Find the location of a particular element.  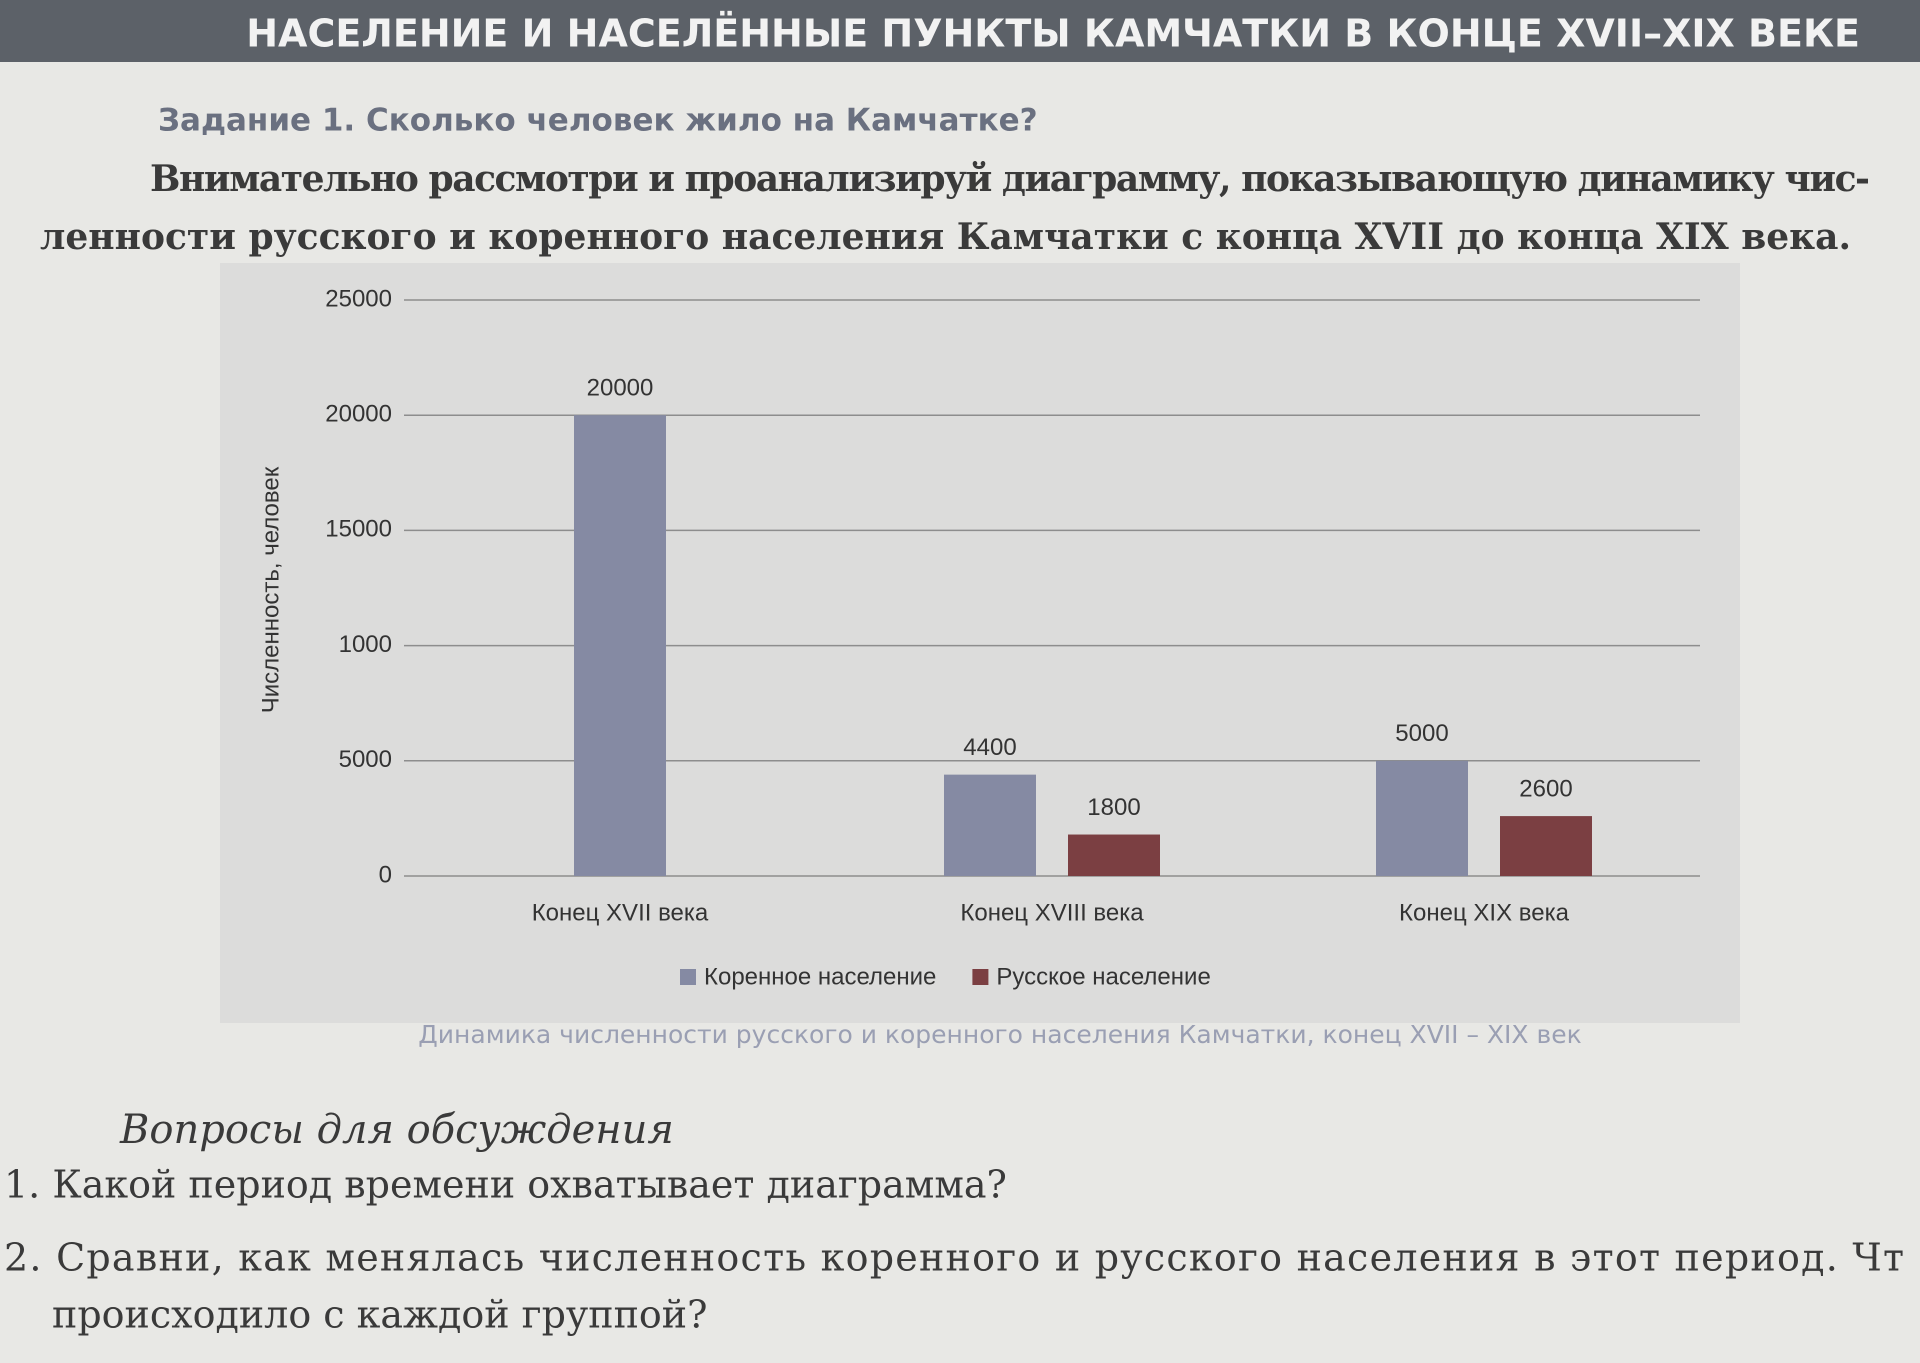

x-tick-label: Конец XIX века is located at coordinates (1484, 912).